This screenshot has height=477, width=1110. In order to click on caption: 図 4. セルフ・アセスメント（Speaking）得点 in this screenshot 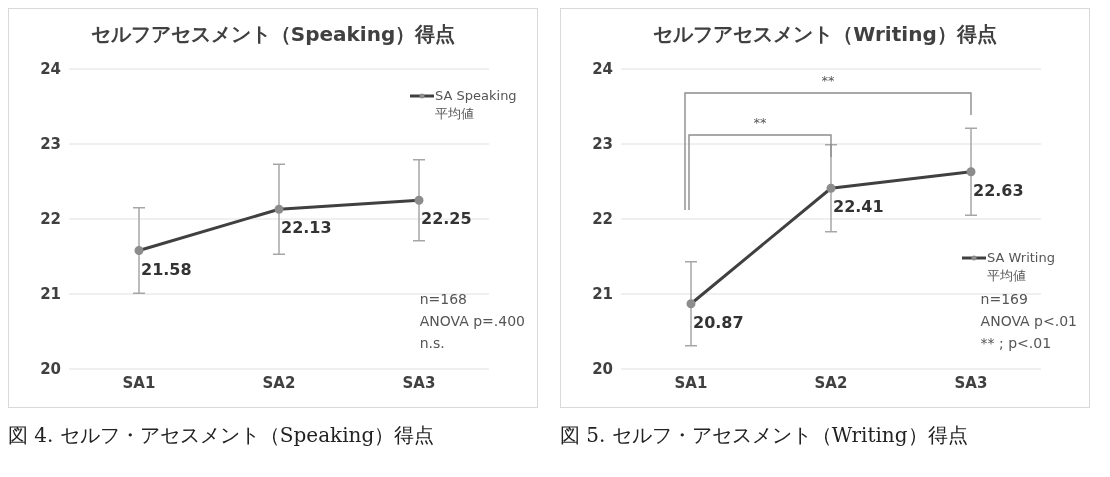, I will do `click(222, 435)`.